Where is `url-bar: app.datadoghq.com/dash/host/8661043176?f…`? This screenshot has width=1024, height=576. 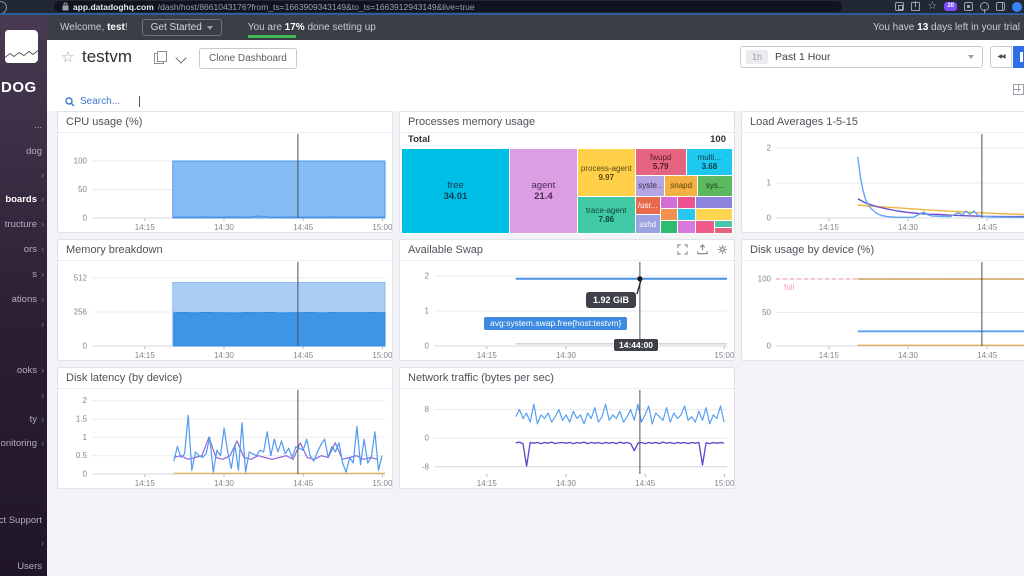 url-bar: app.datadoghq.com/dash/host/8661043176?f… is located at coordinates (448, 6).